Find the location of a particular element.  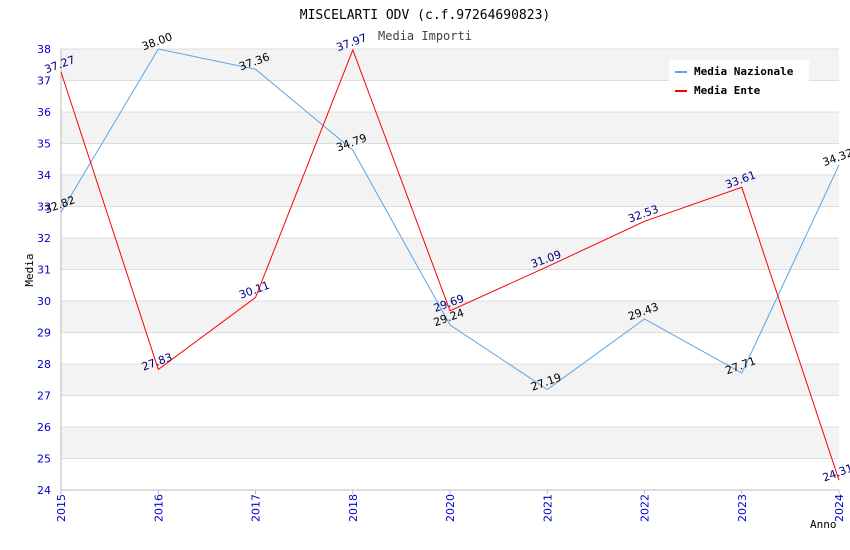

y-tick-label: 37 is located at coordinates (44, 81).